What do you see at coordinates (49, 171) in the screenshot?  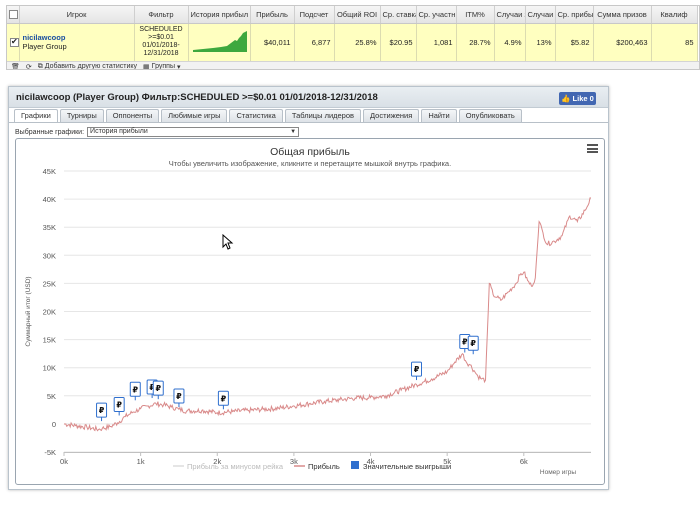 I see `y-tick-label: 45K` at bounding box center [49, 171].